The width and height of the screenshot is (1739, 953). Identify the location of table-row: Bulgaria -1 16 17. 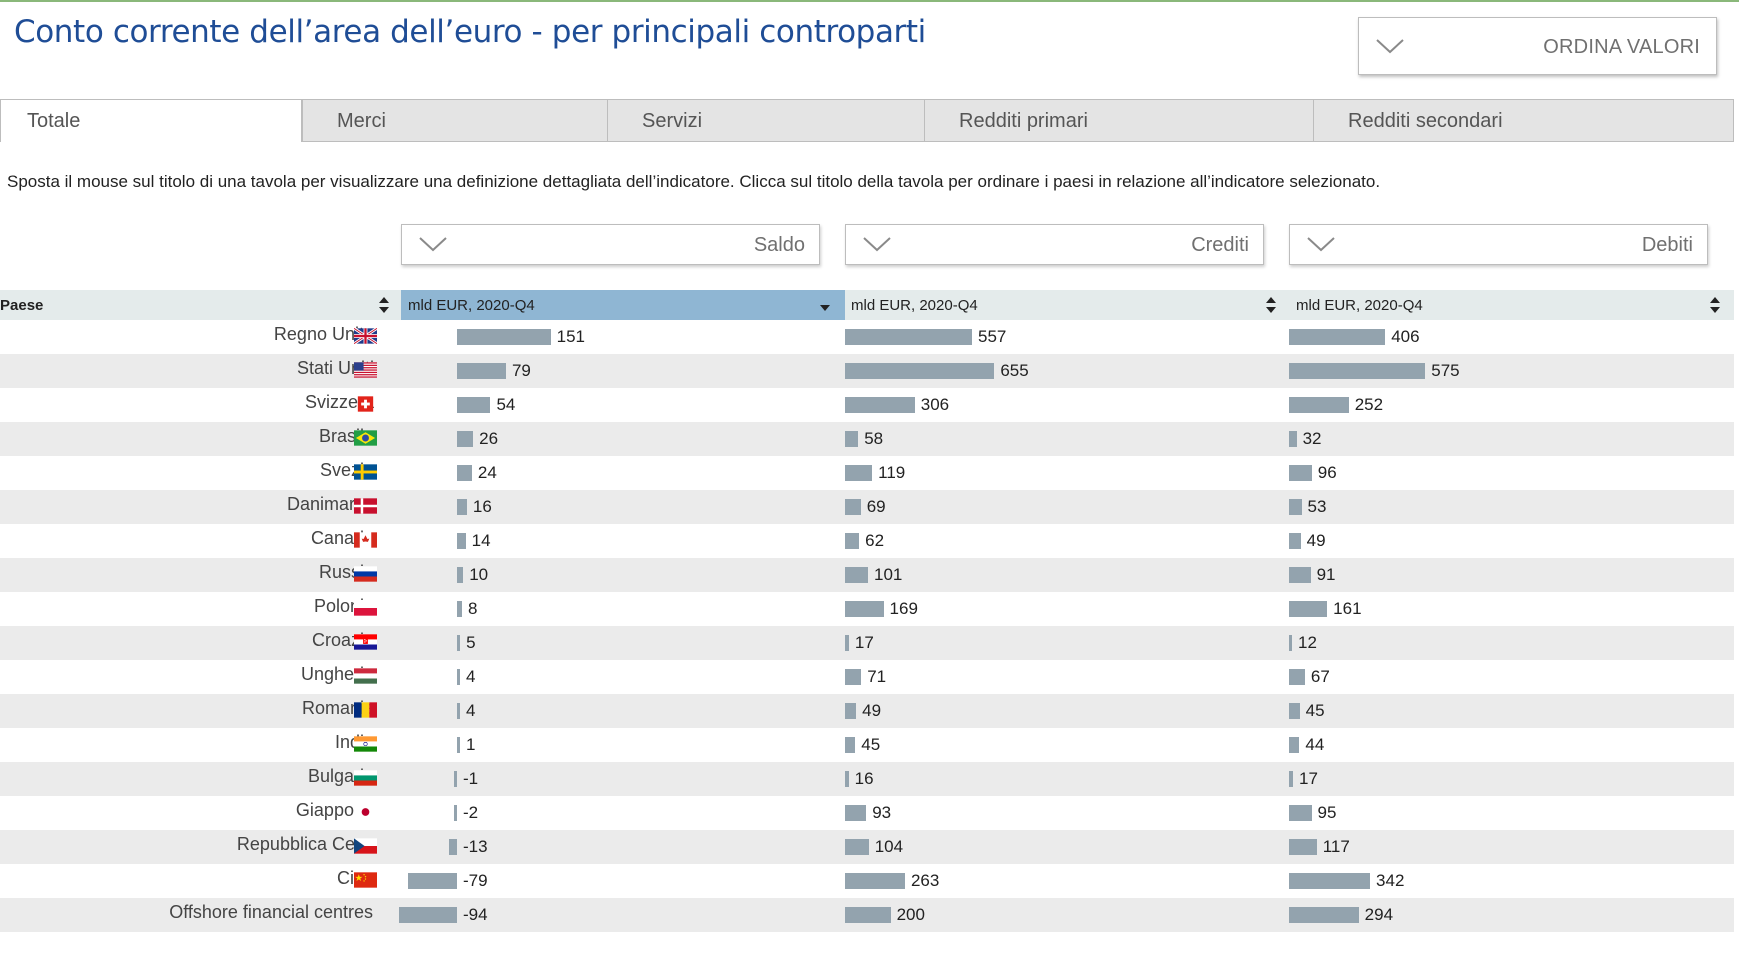
(867, 779).